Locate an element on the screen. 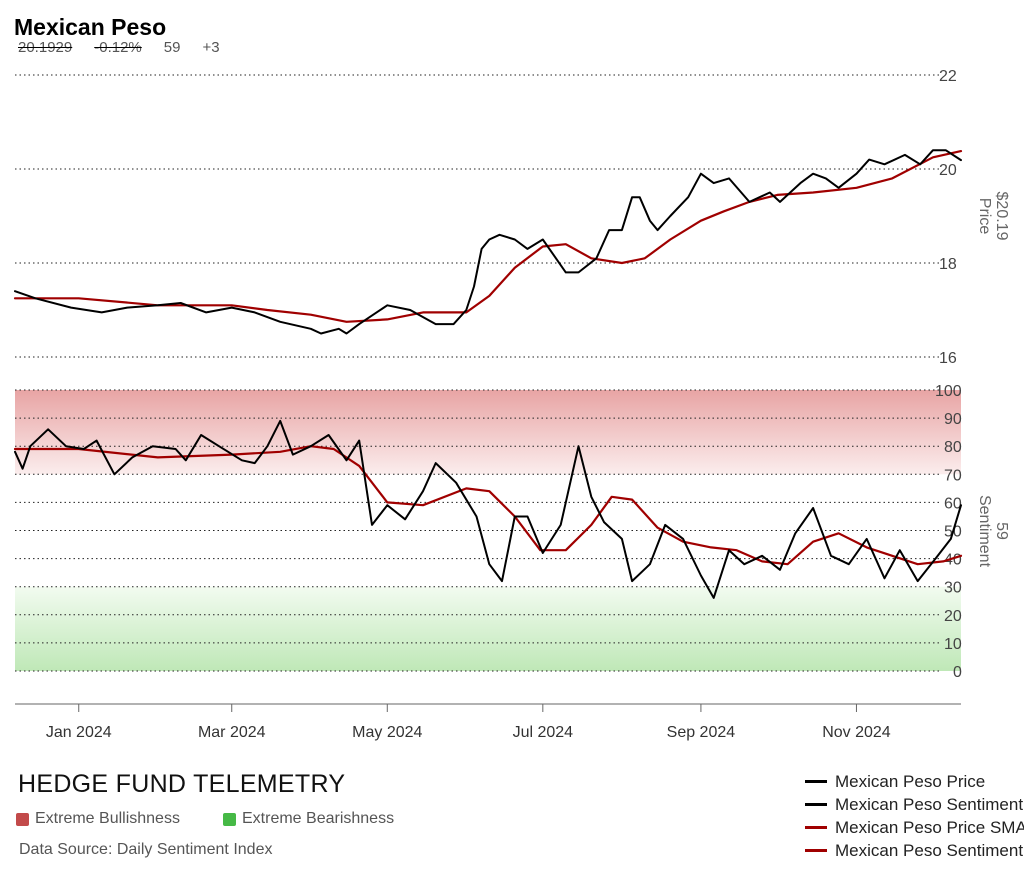  brand-name: HEDGE FUND TELEMETRY is located at coordinates (182, 784).